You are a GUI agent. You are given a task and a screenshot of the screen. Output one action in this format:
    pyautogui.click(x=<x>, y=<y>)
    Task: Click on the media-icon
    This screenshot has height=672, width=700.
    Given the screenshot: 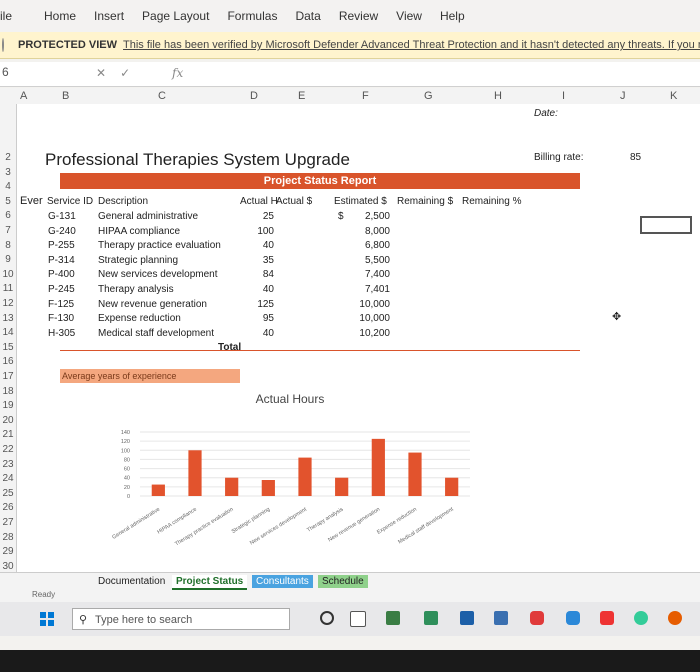 What is the action you would take?
    pyautogui.click(x=607, y=618)
    